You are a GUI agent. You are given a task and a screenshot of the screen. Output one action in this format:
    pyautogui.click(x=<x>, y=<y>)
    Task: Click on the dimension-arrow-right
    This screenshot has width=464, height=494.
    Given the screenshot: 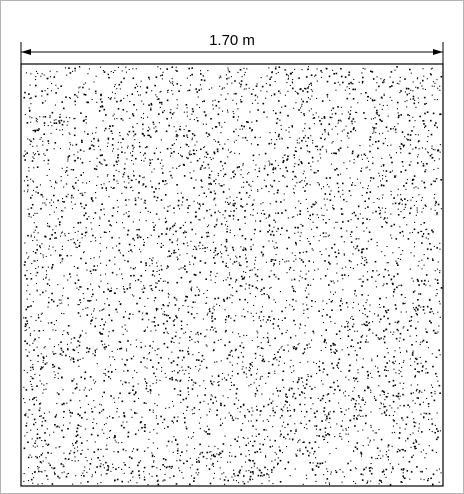 What is the action you would take?
    pyautogui.click(x=438, y=52)
    